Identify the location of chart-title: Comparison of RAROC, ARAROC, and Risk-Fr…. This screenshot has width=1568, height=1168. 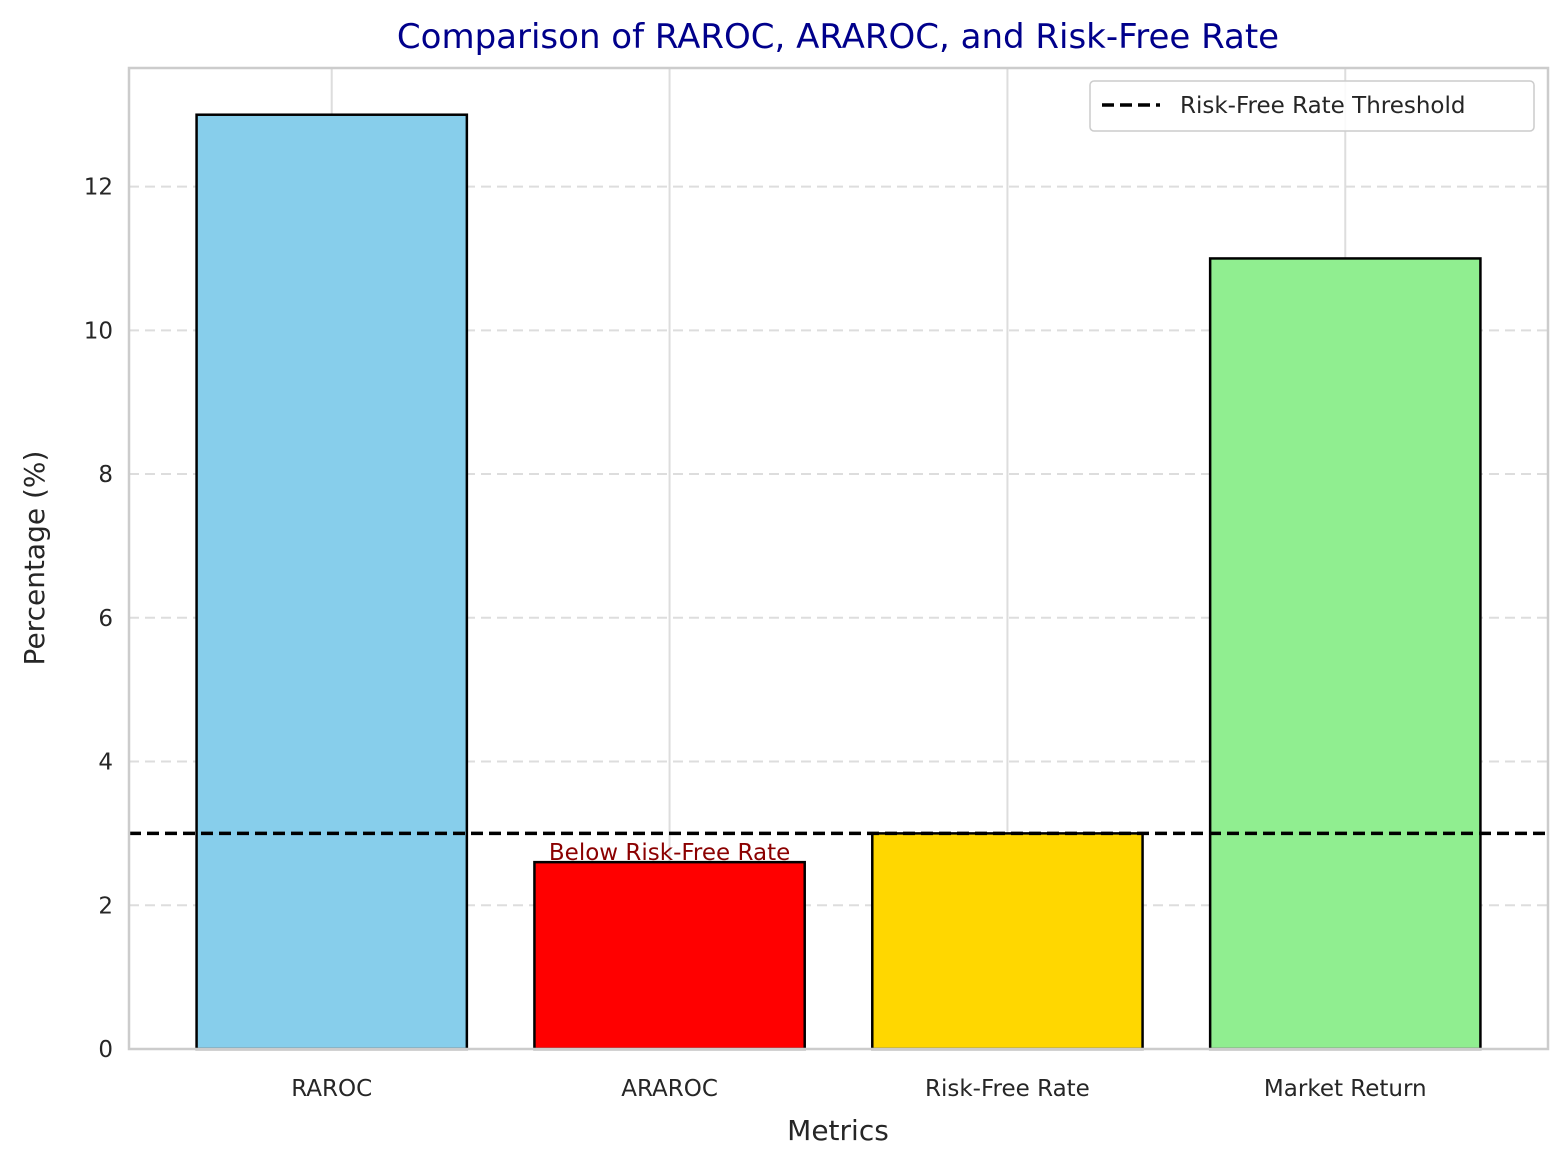
(838, 37).